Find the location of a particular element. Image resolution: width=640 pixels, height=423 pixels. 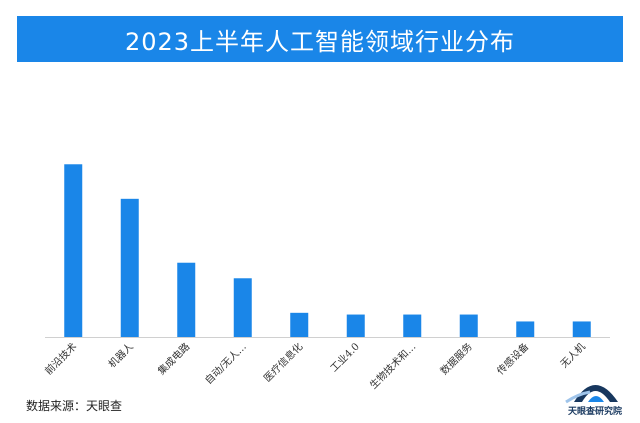

x-tick-label-7: 数据服务 is located at coordinates (455, 358).